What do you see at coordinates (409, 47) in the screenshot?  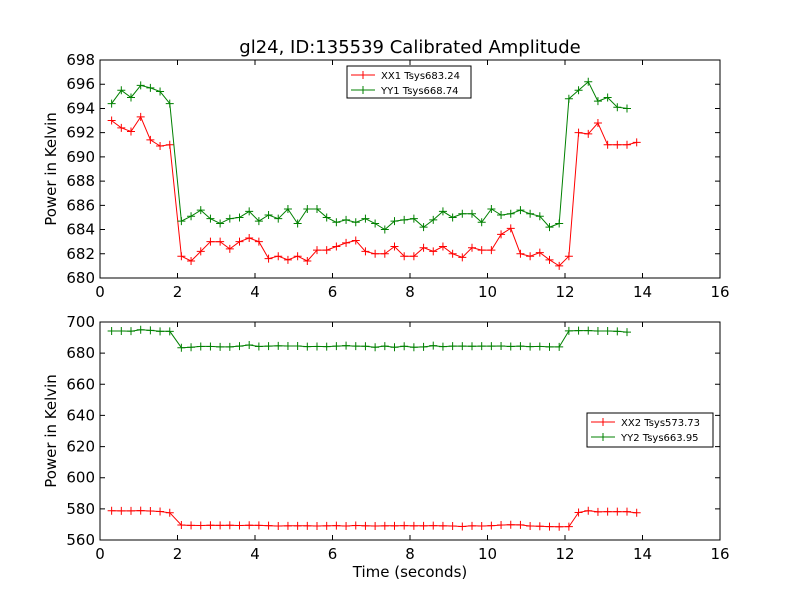 I see `chart-title: gl24, ID:135539 Calibrated Amplitude` at bounding box center [409, 47].